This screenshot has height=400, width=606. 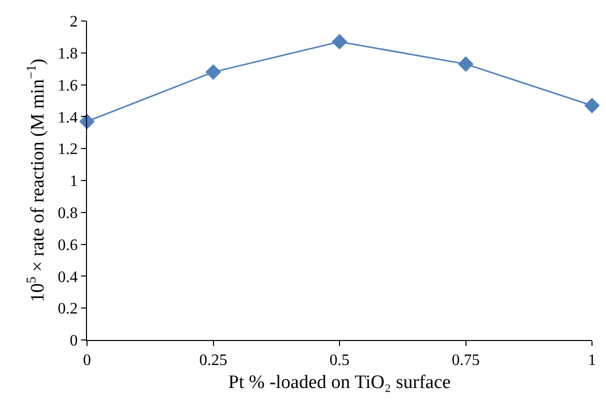 I want to click on x-tick-label: 0.75, so click(x=466, y=361).